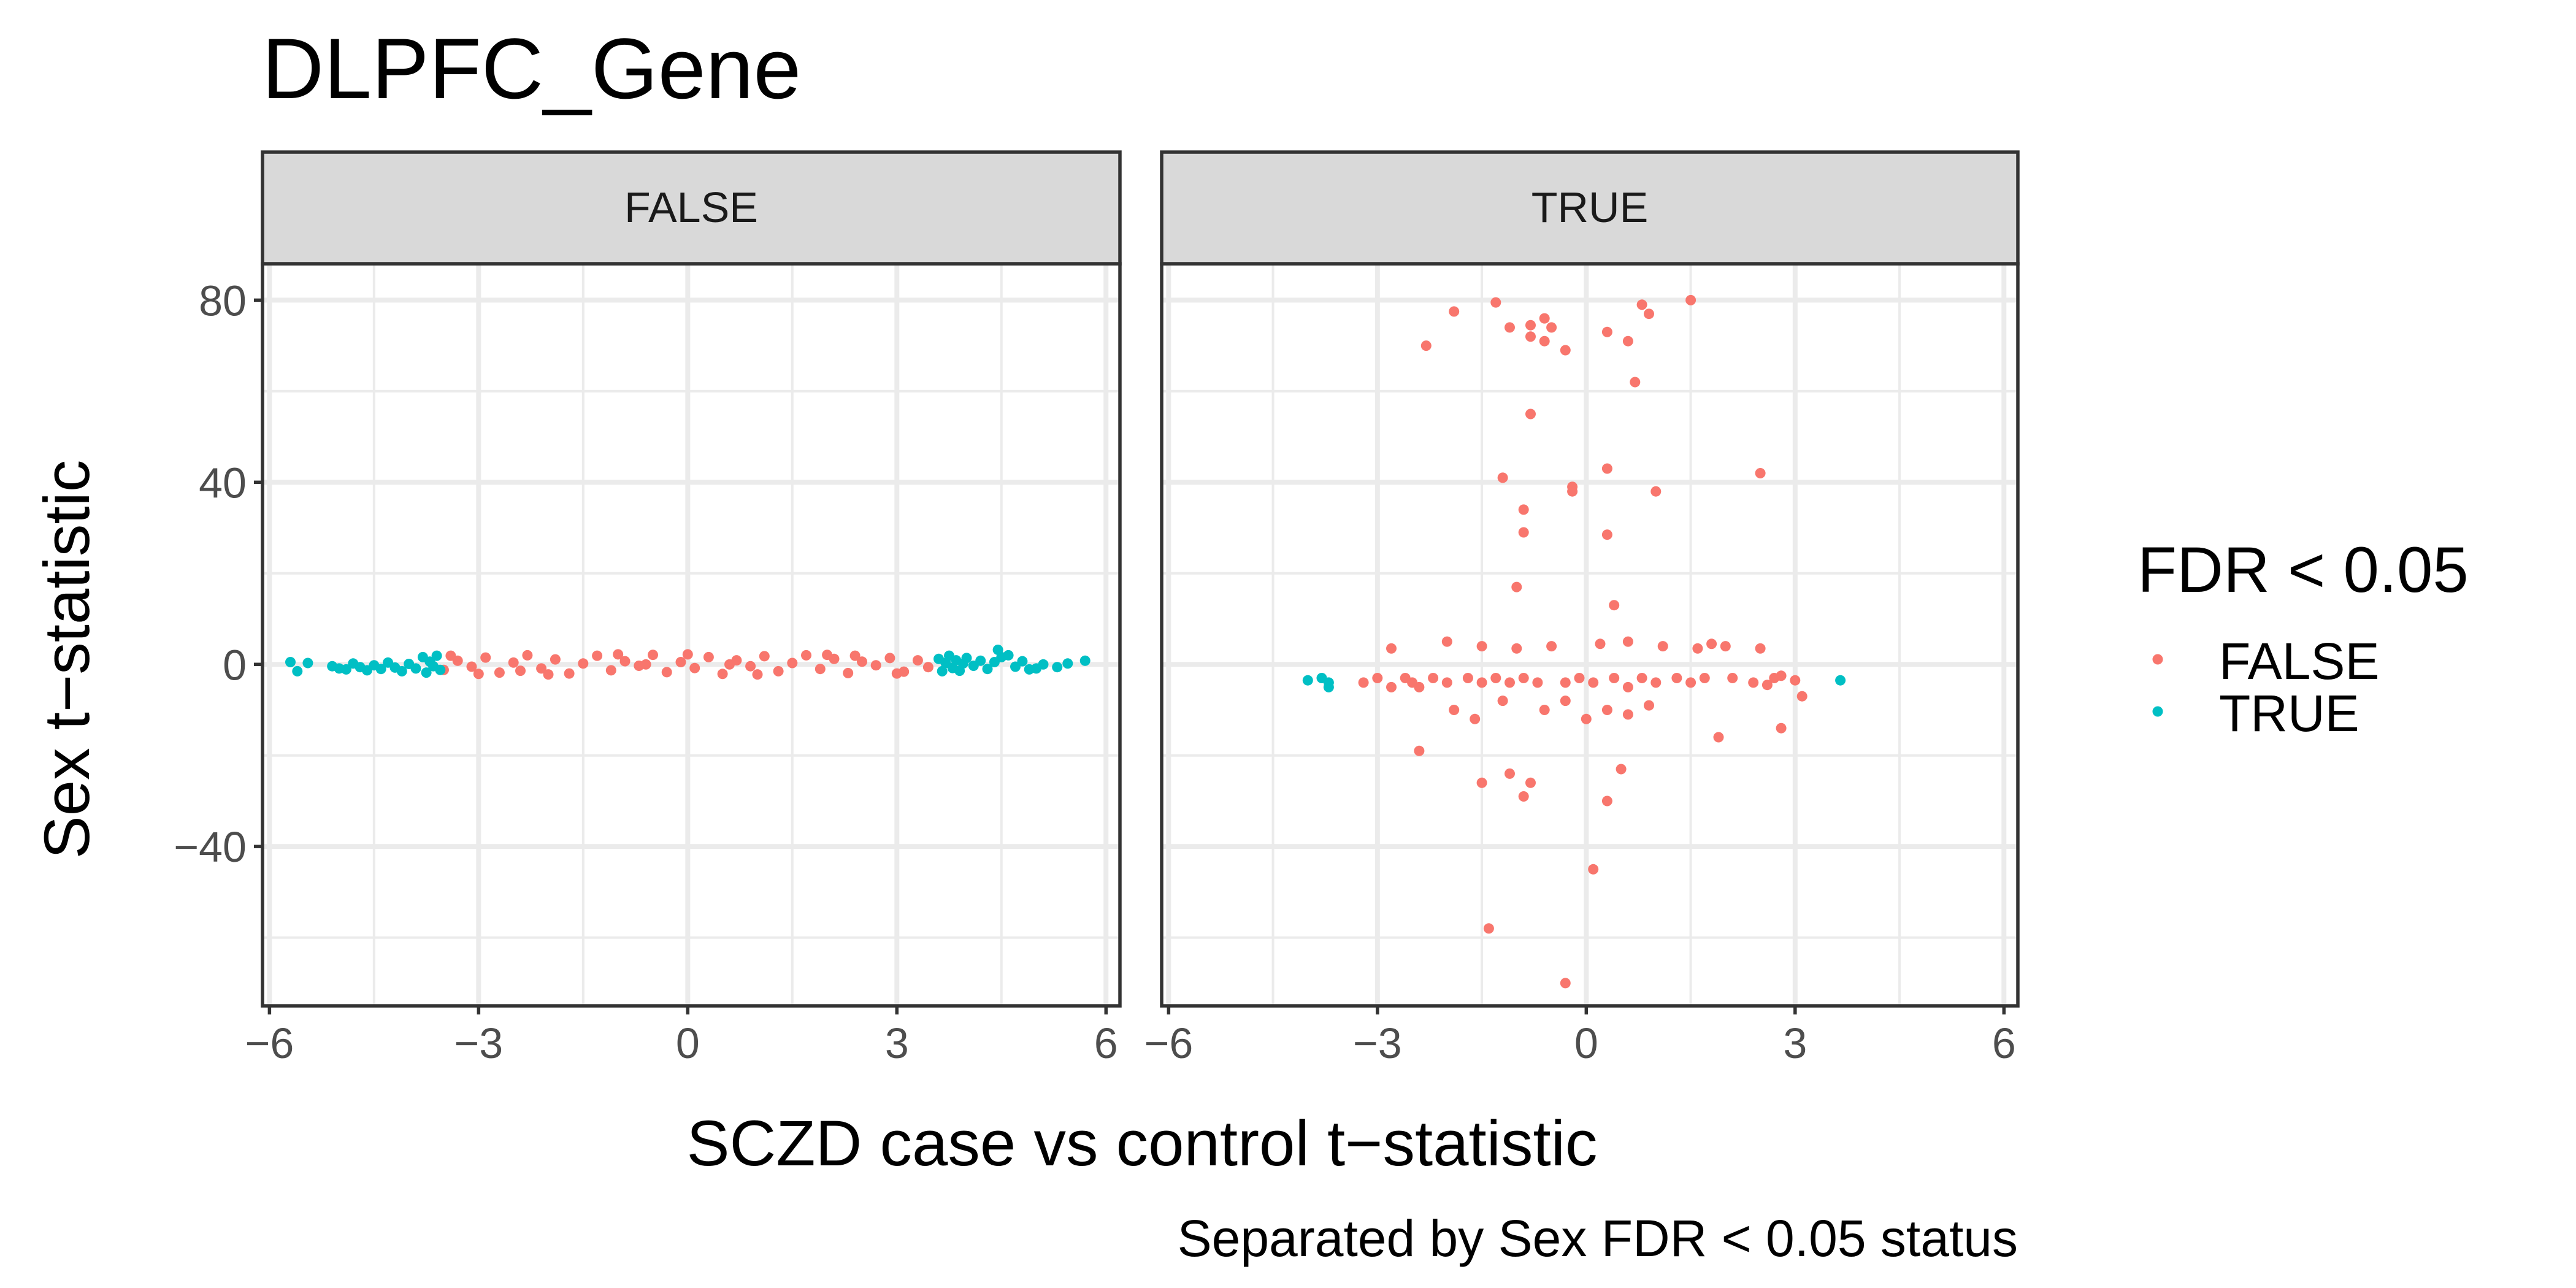 The width and height of the screenshot is (2576, 1288). What do you see at coordinates (2289, 713) in the screenshot?
I see `legend-label: TRUE` at bounding box center [2289, 713].